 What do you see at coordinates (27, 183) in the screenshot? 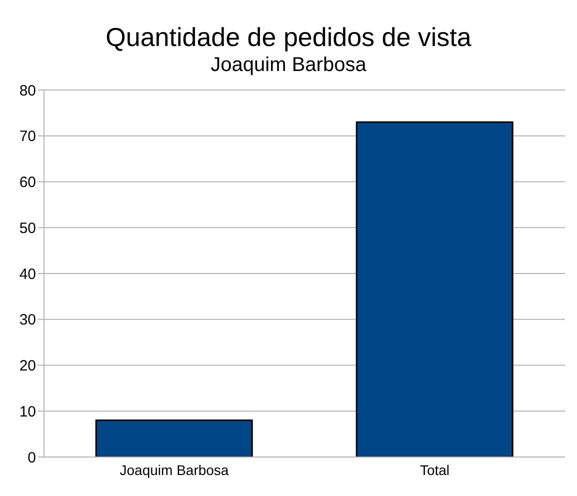
I see `y-tick-label: 60` at bounding box center [27, 183].